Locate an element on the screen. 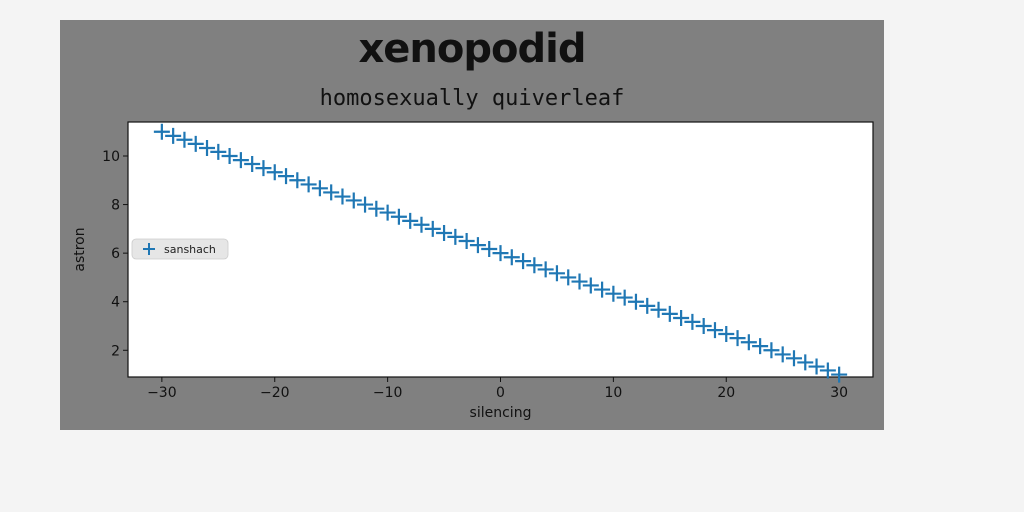 This screenshot has height=512, width=1024. x-tick-label: 20 is located at coordinates (726, 393).